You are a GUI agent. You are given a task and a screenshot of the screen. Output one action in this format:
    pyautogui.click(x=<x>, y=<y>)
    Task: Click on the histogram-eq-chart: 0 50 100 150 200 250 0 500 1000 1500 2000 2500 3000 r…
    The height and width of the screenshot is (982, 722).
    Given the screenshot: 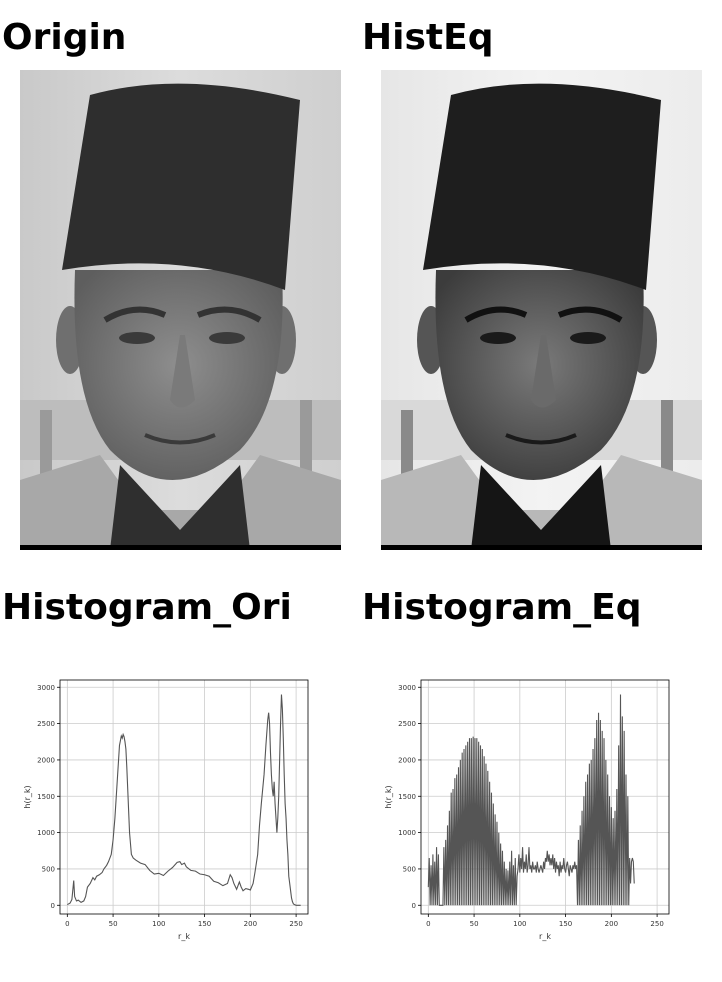 What is the action you would take?
    pyautogui.click(x=551, y=820)
    